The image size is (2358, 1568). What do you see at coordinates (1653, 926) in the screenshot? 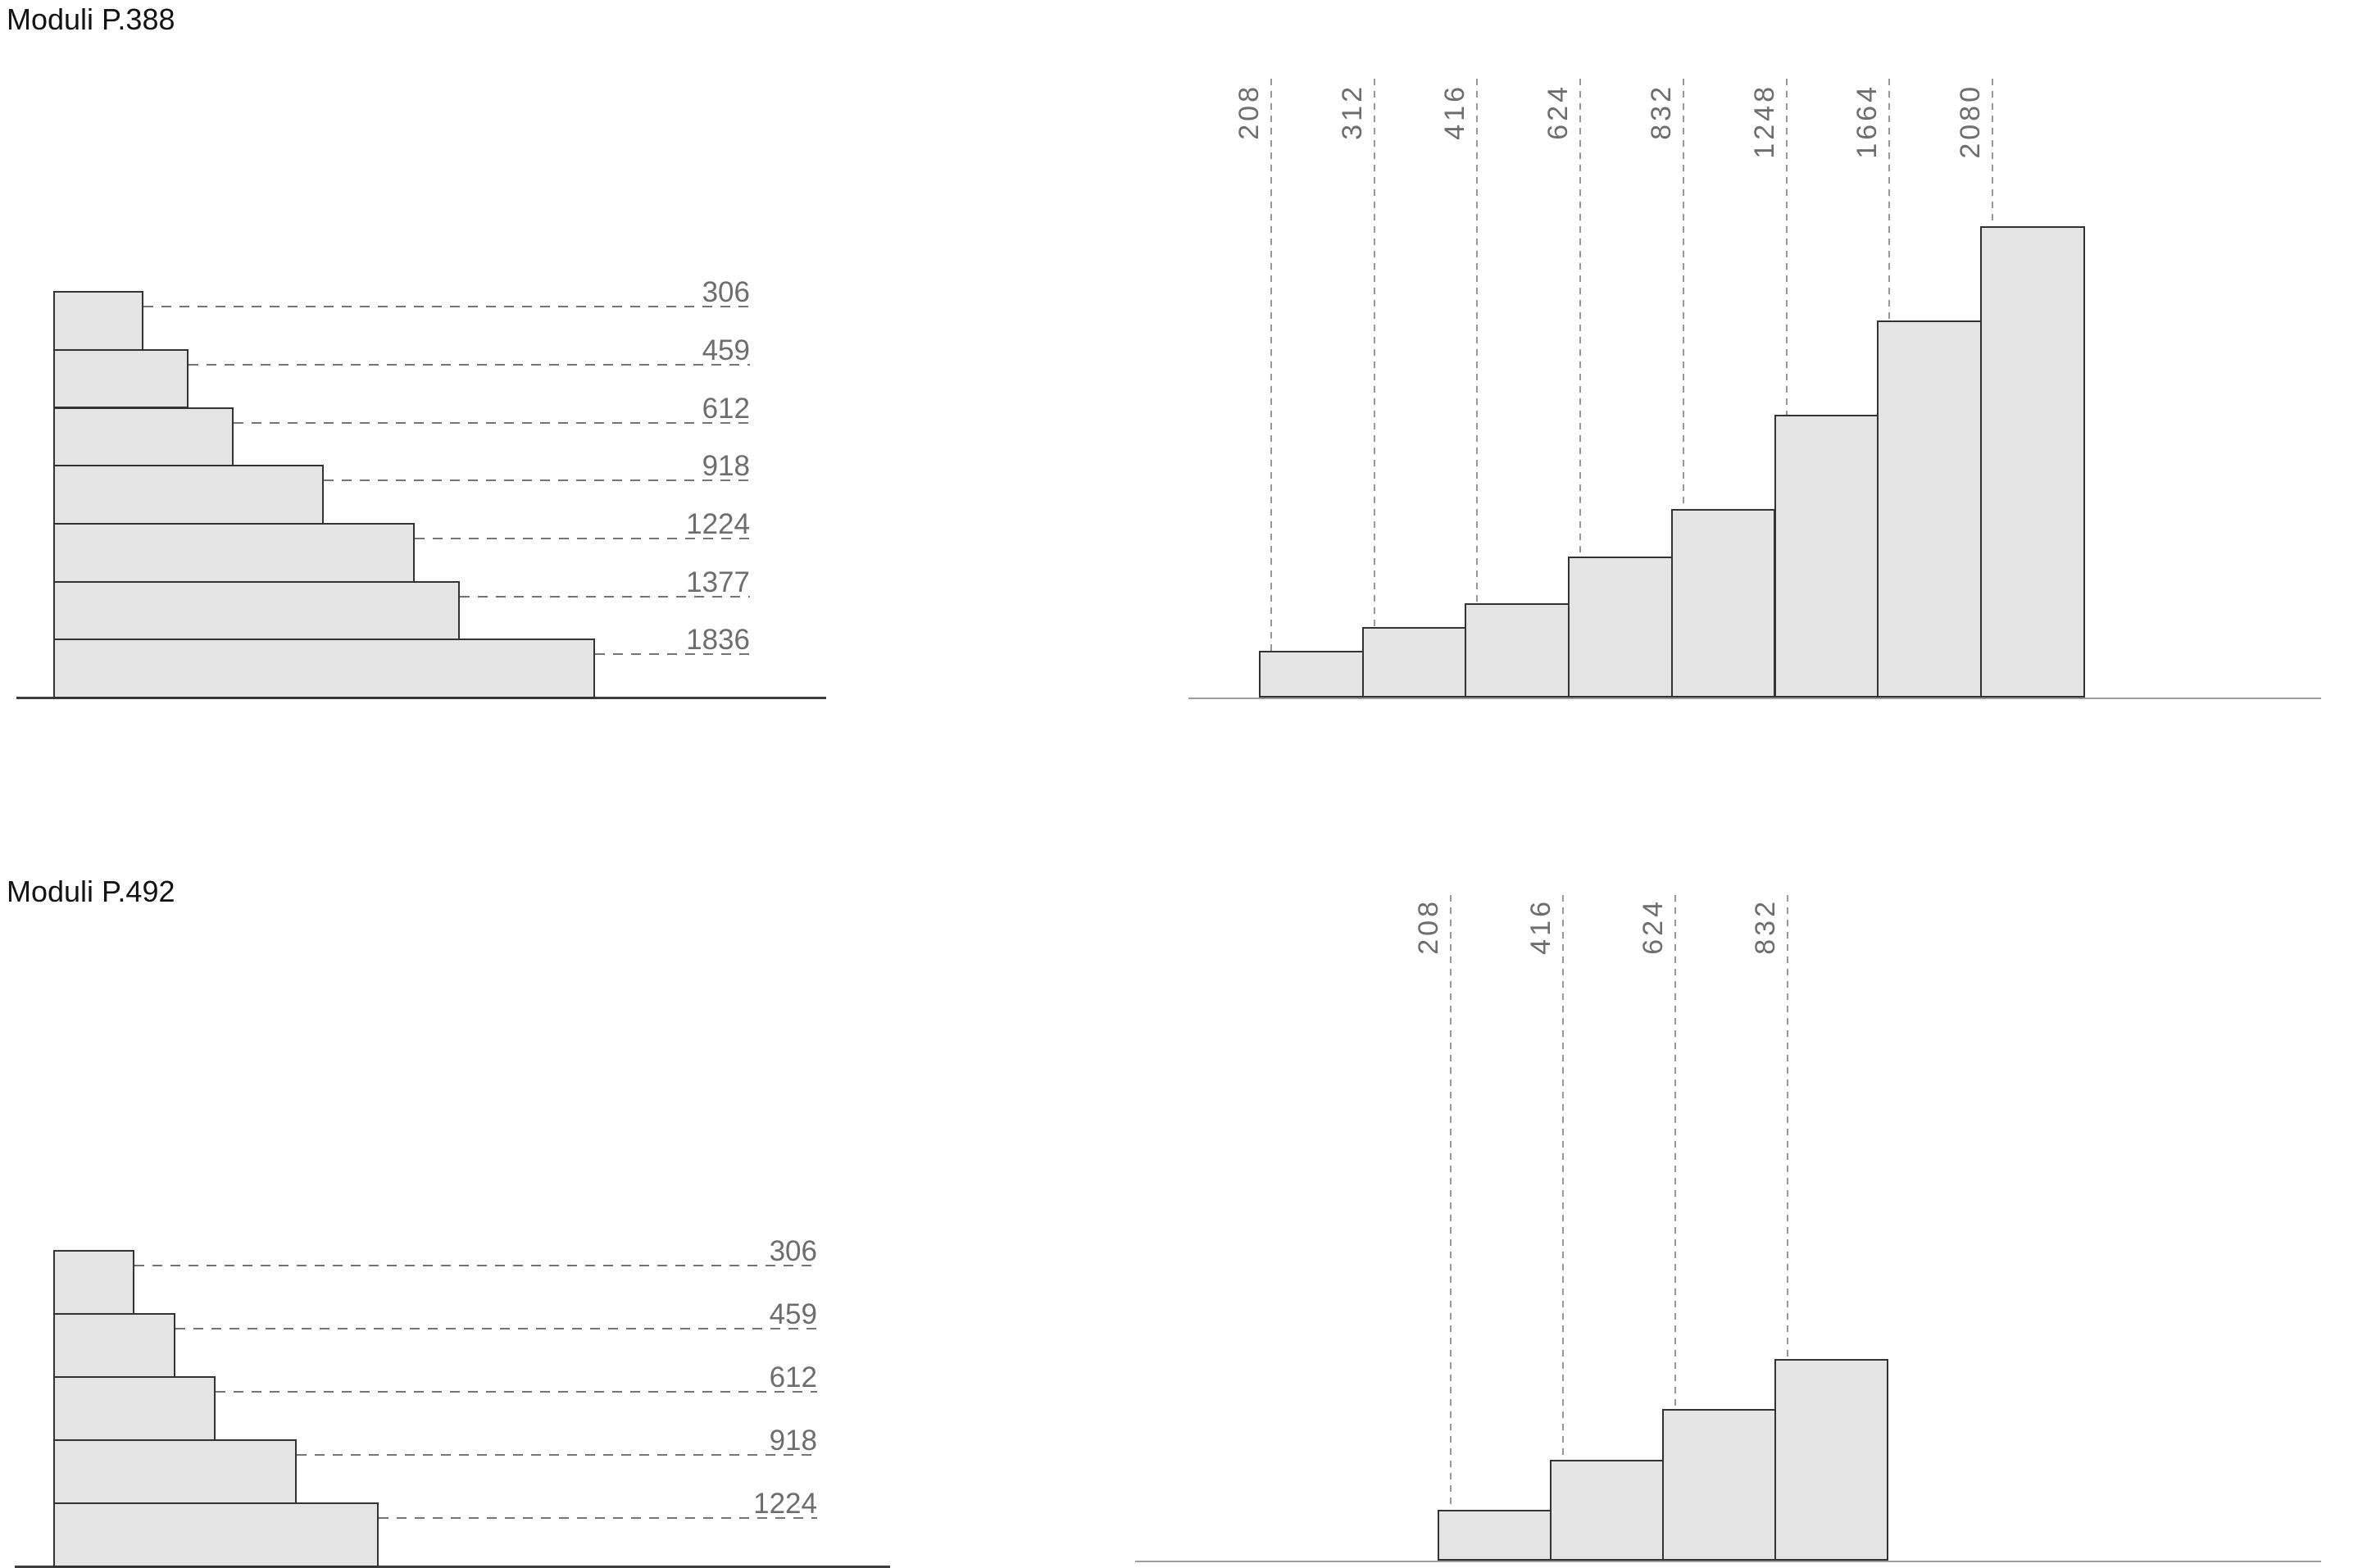
I see `value-label-624: 624` at bounding box center [1653, 926].